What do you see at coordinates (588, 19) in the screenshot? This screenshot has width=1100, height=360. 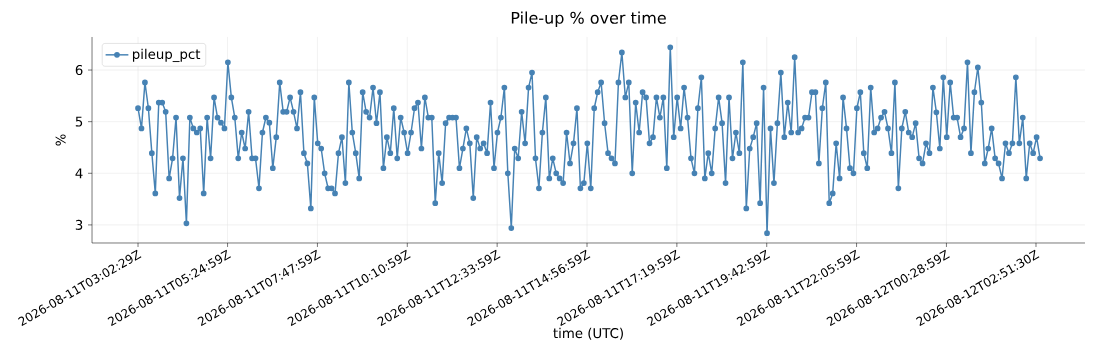 I see `chart-title: Pile-up % over time` at bounding box center [588, 19].